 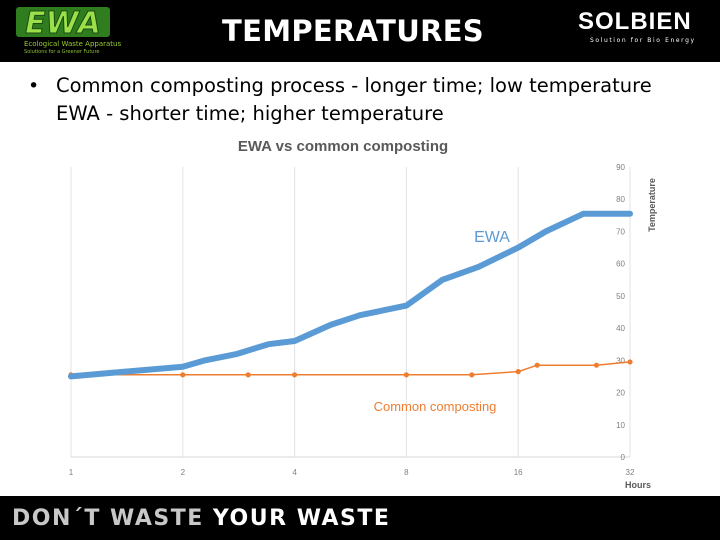 What do you see at coordinates (620, 199) in the screenshot?
I see `y-tick-label: 80` at bounding box center [620, 199].